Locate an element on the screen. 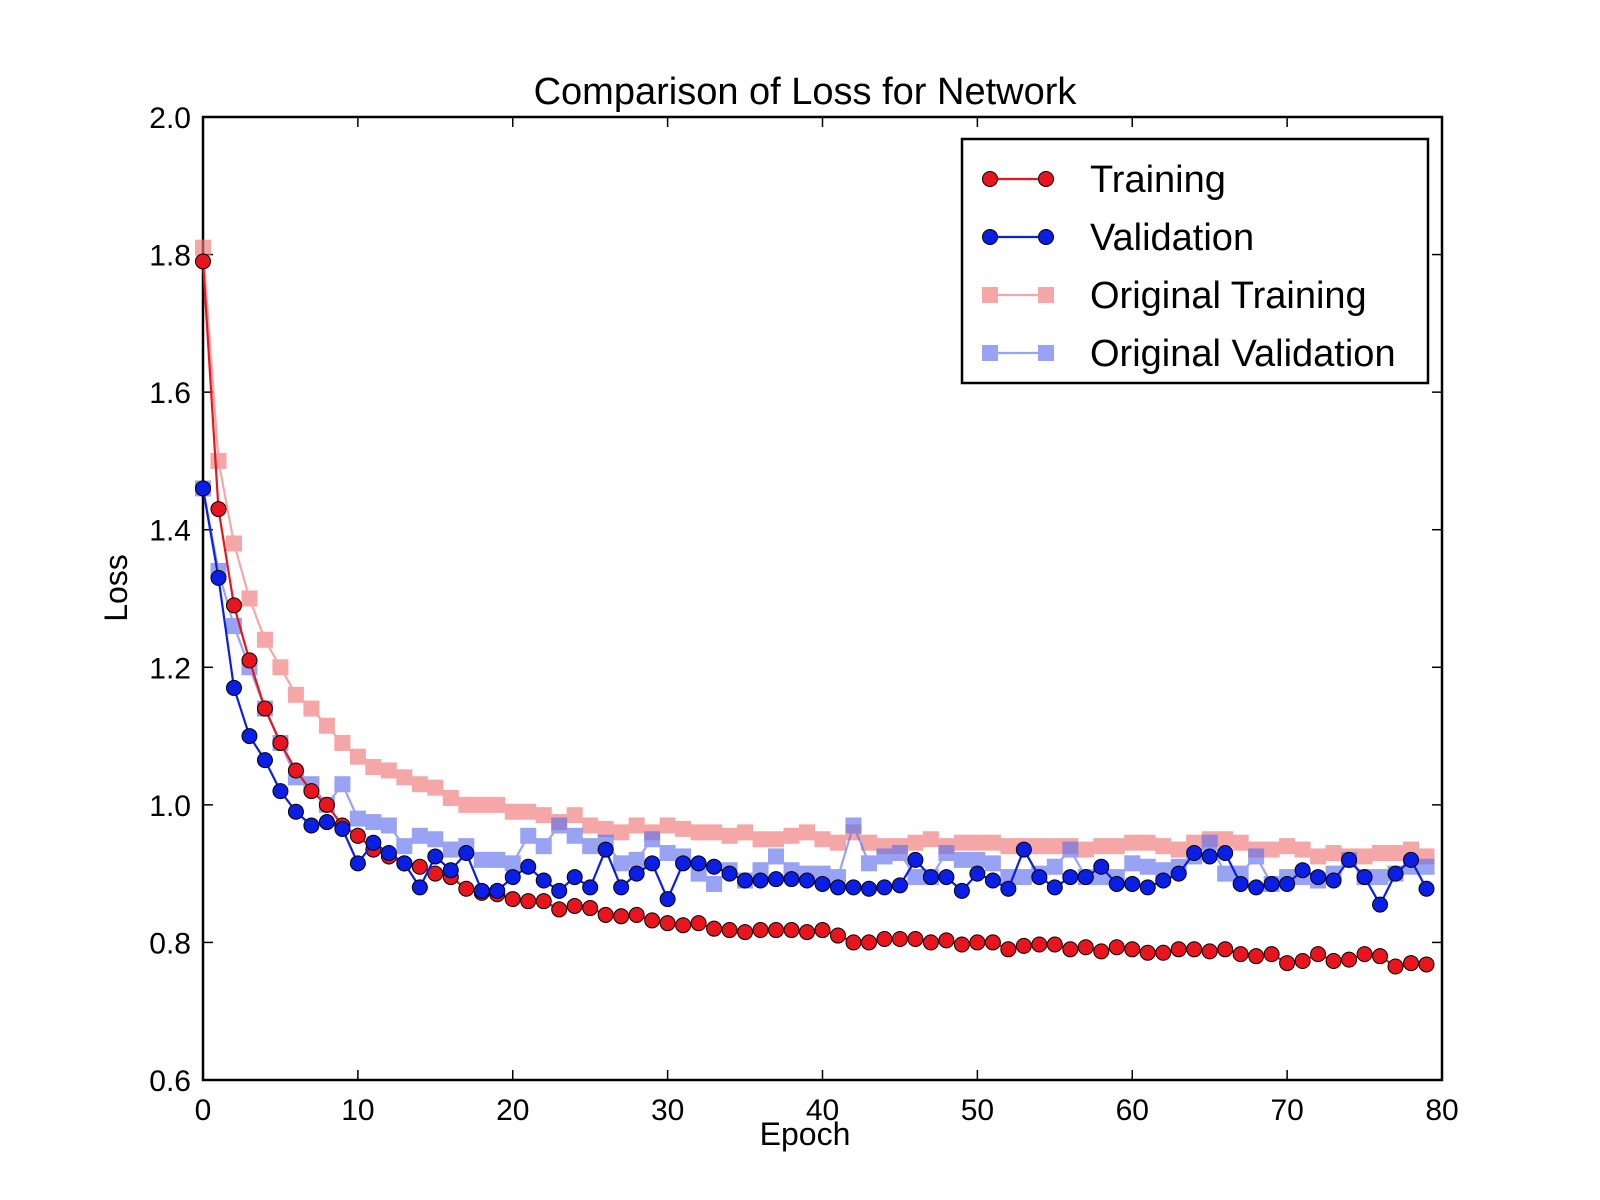 Image resolution: width=1600 pixels, height=1200 pixels. legend-marker-original-validation is located at coordinates (1046, 353).